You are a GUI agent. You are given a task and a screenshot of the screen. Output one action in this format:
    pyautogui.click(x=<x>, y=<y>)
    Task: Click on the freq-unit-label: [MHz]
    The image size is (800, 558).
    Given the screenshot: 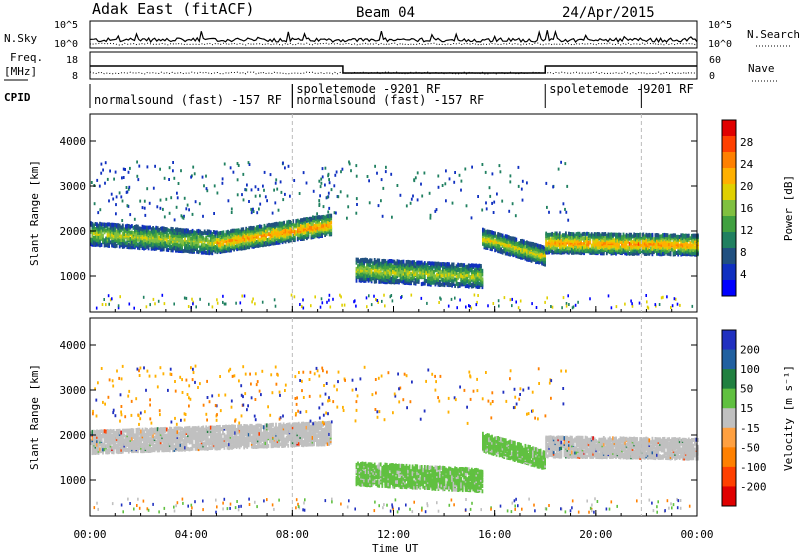 What is the action you would take?
    pyautogui.click(x=20, y=71)
    